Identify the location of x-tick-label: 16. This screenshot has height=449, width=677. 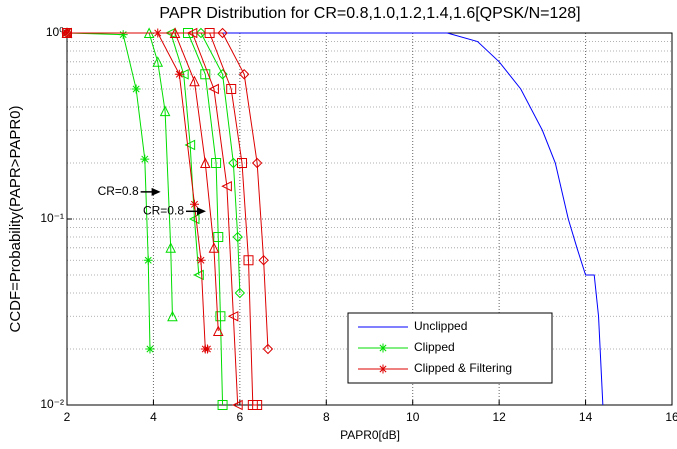
(671, 417).